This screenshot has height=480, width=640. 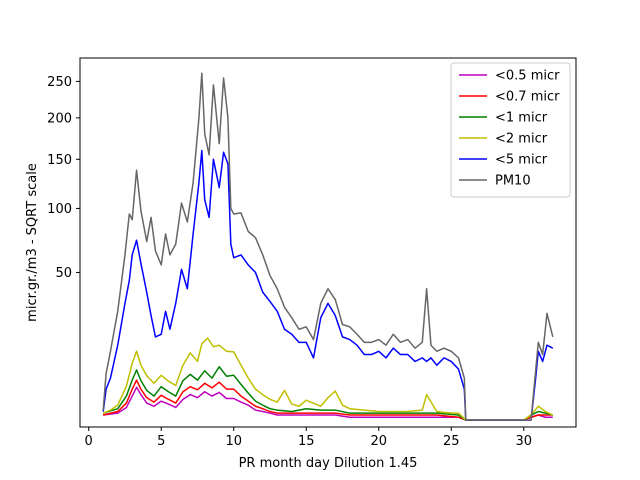 What do you see at coordinates (233, 441) in the screenshot?
I see `x-tick-label: 10` at bounding box center [233, 441].